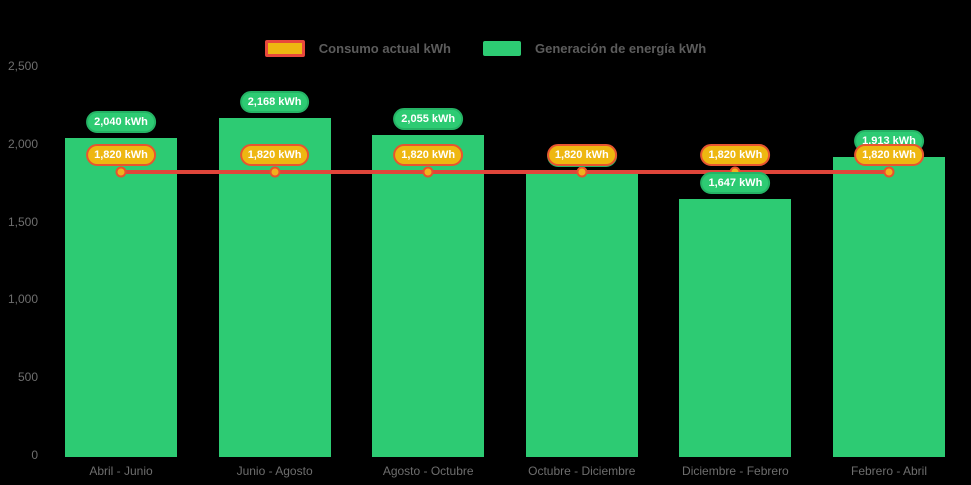 This screenshot has height=485, width=971. I want to click on x-axis-label: Febrero - Abril, so click(889, 471).